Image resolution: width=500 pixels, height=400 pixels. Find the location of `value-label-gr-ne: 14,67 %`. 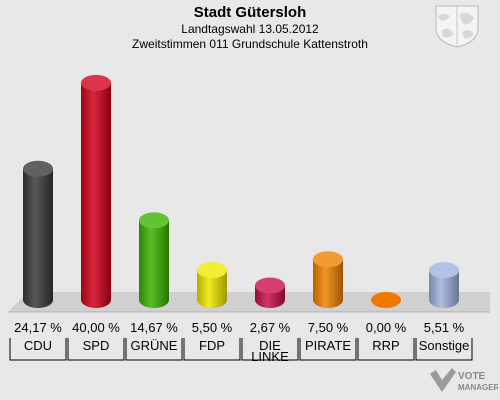

value-label-gr-ne: 14,67 % is located at coordinates (154, 327).